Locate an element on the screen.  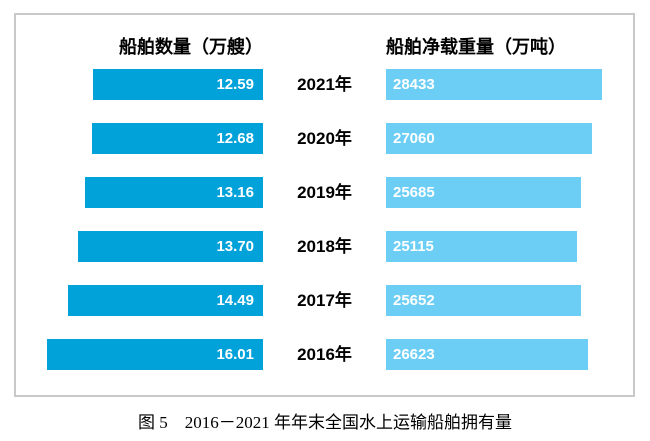
right-bar: 26623 is located at coordinates (487, 354).